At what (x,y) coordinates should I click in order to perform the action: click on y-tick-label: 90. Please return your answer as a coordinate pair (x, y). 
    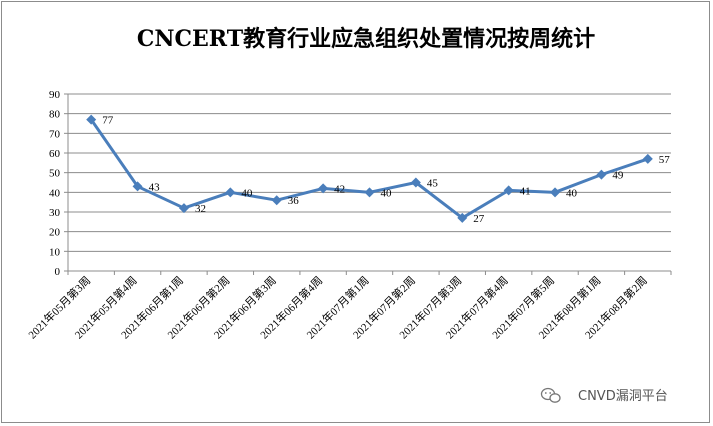
    Looking at the image, I should click on (55, 95).